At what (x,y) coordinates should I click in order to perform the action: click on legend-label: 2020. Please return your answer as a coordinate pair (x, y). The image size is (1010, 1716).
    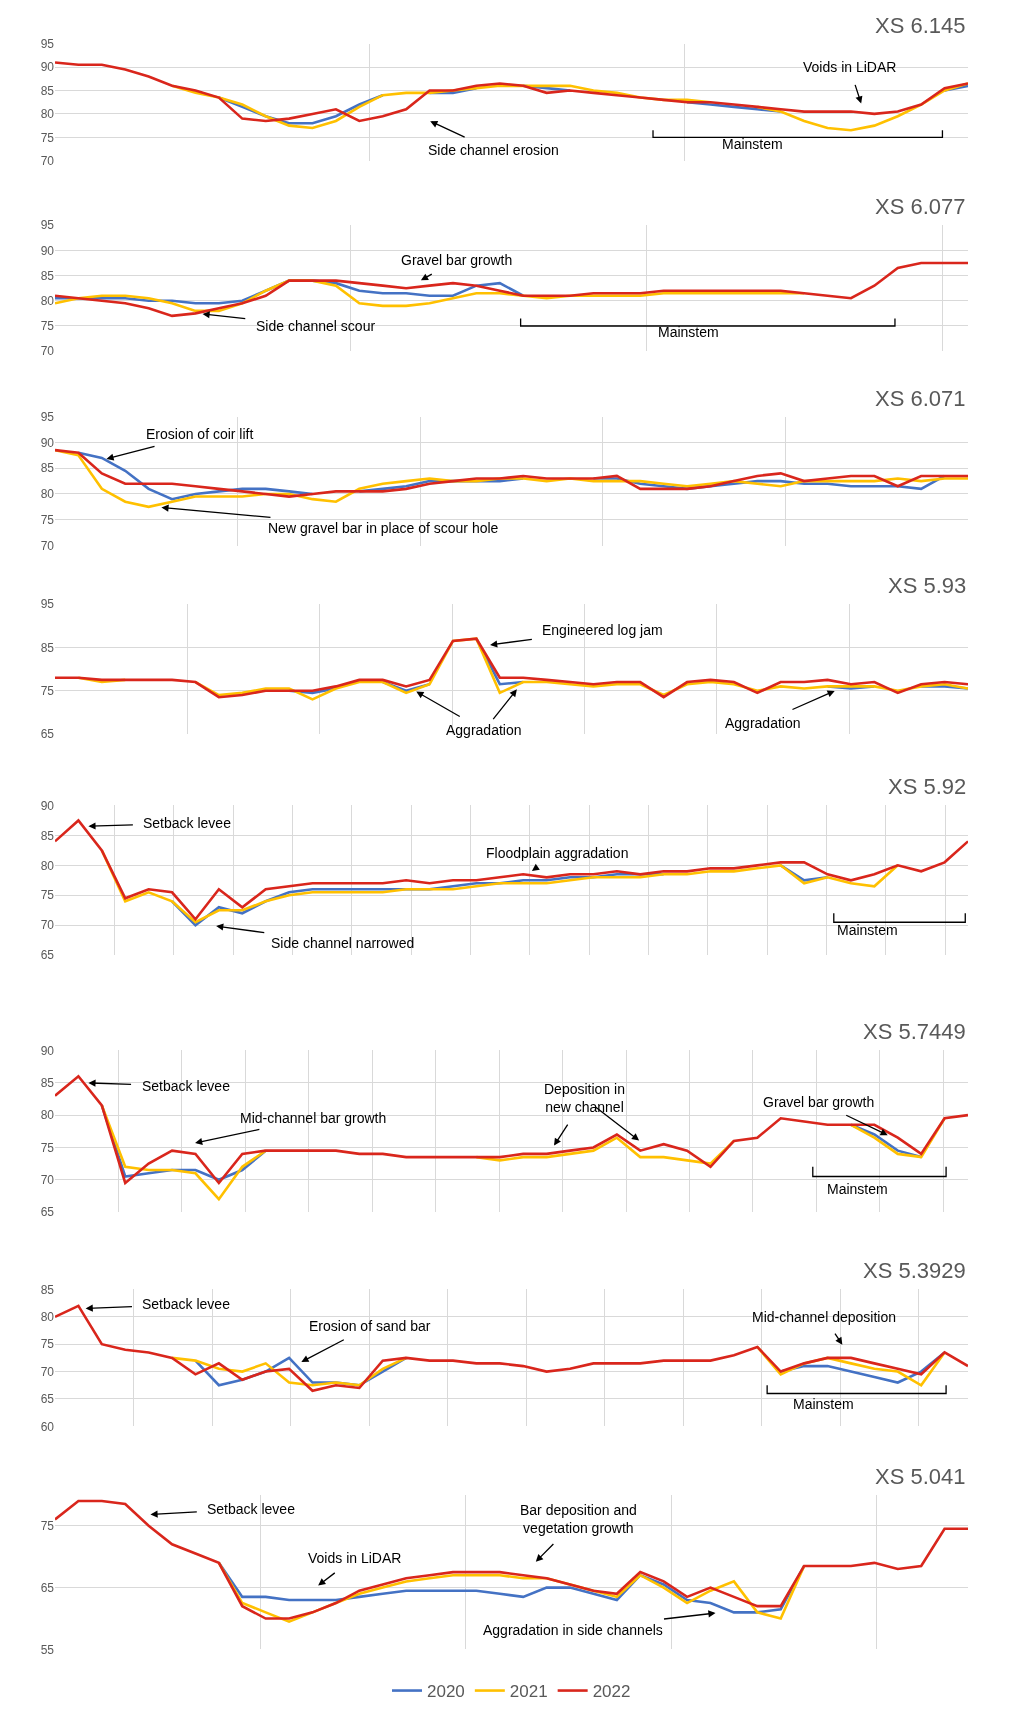
    Looking at the image, I should click on (446, 1692).